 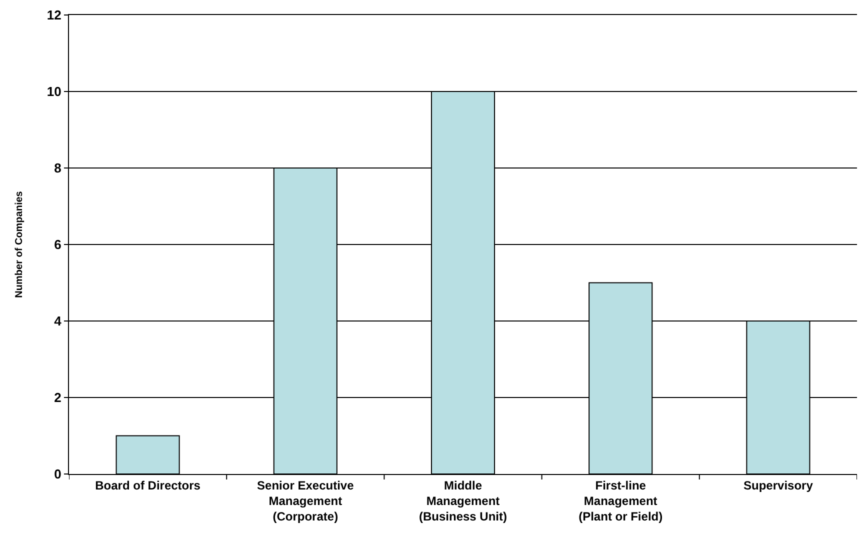 I want to click on y-tick-label: 4, so click(x=58, y=321).